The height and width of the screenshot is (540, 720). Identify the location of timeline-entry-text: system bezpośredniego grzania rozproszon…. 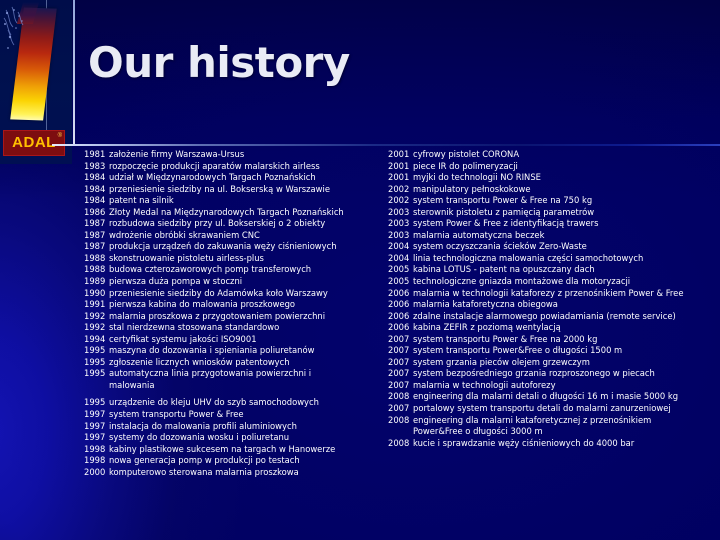
(534, 373).